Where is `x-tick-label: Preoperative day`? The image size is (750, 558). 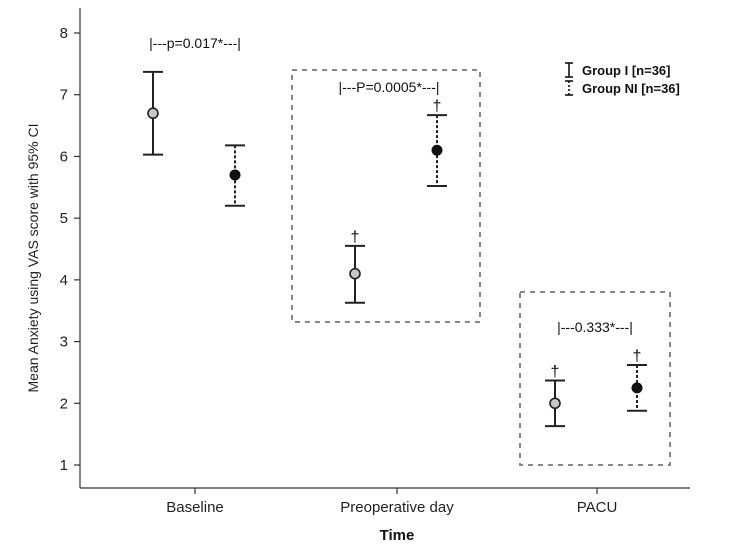 x-tick-label: Preoperative day is located at coordinates (397, 507).